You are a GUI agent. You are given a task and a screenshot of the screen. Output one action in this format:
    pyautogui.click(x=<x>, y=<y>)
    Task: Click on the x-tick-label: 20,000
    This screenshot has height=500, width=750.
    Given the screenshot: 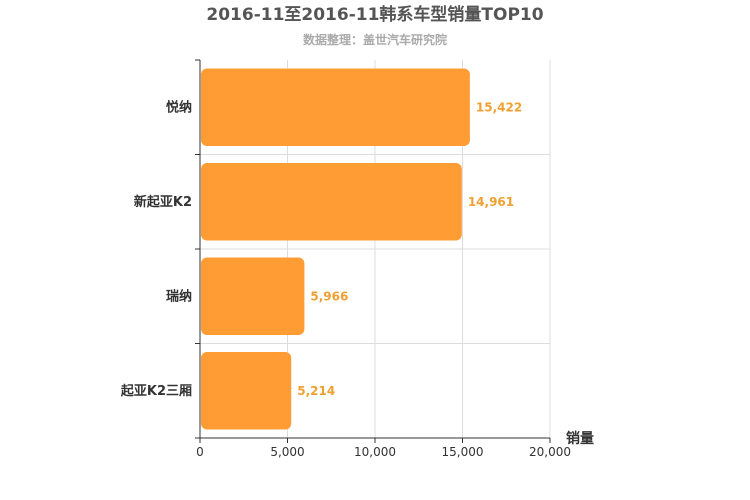 What is the action you would take?
    pyautogui.click(x=550, y=452)
    